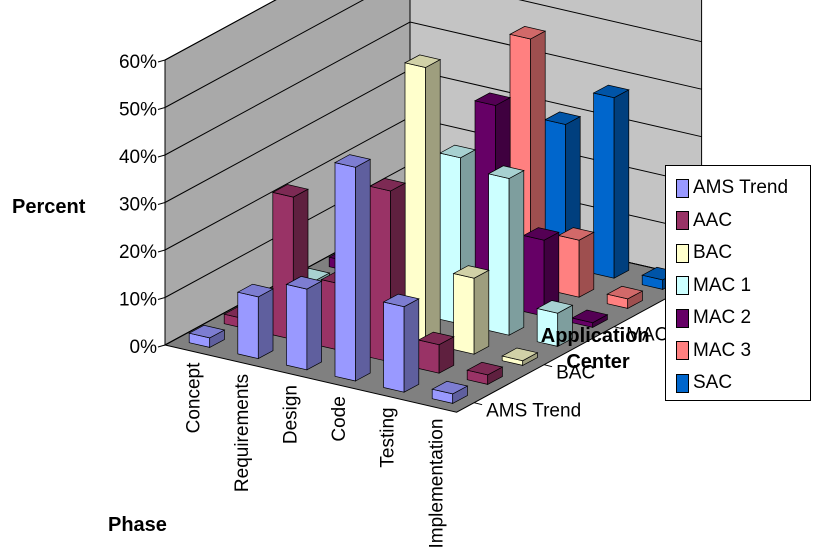  Describe the element at coordinates (339, 418) in the screenshot. I see `x-tick-label: Code` at that location.